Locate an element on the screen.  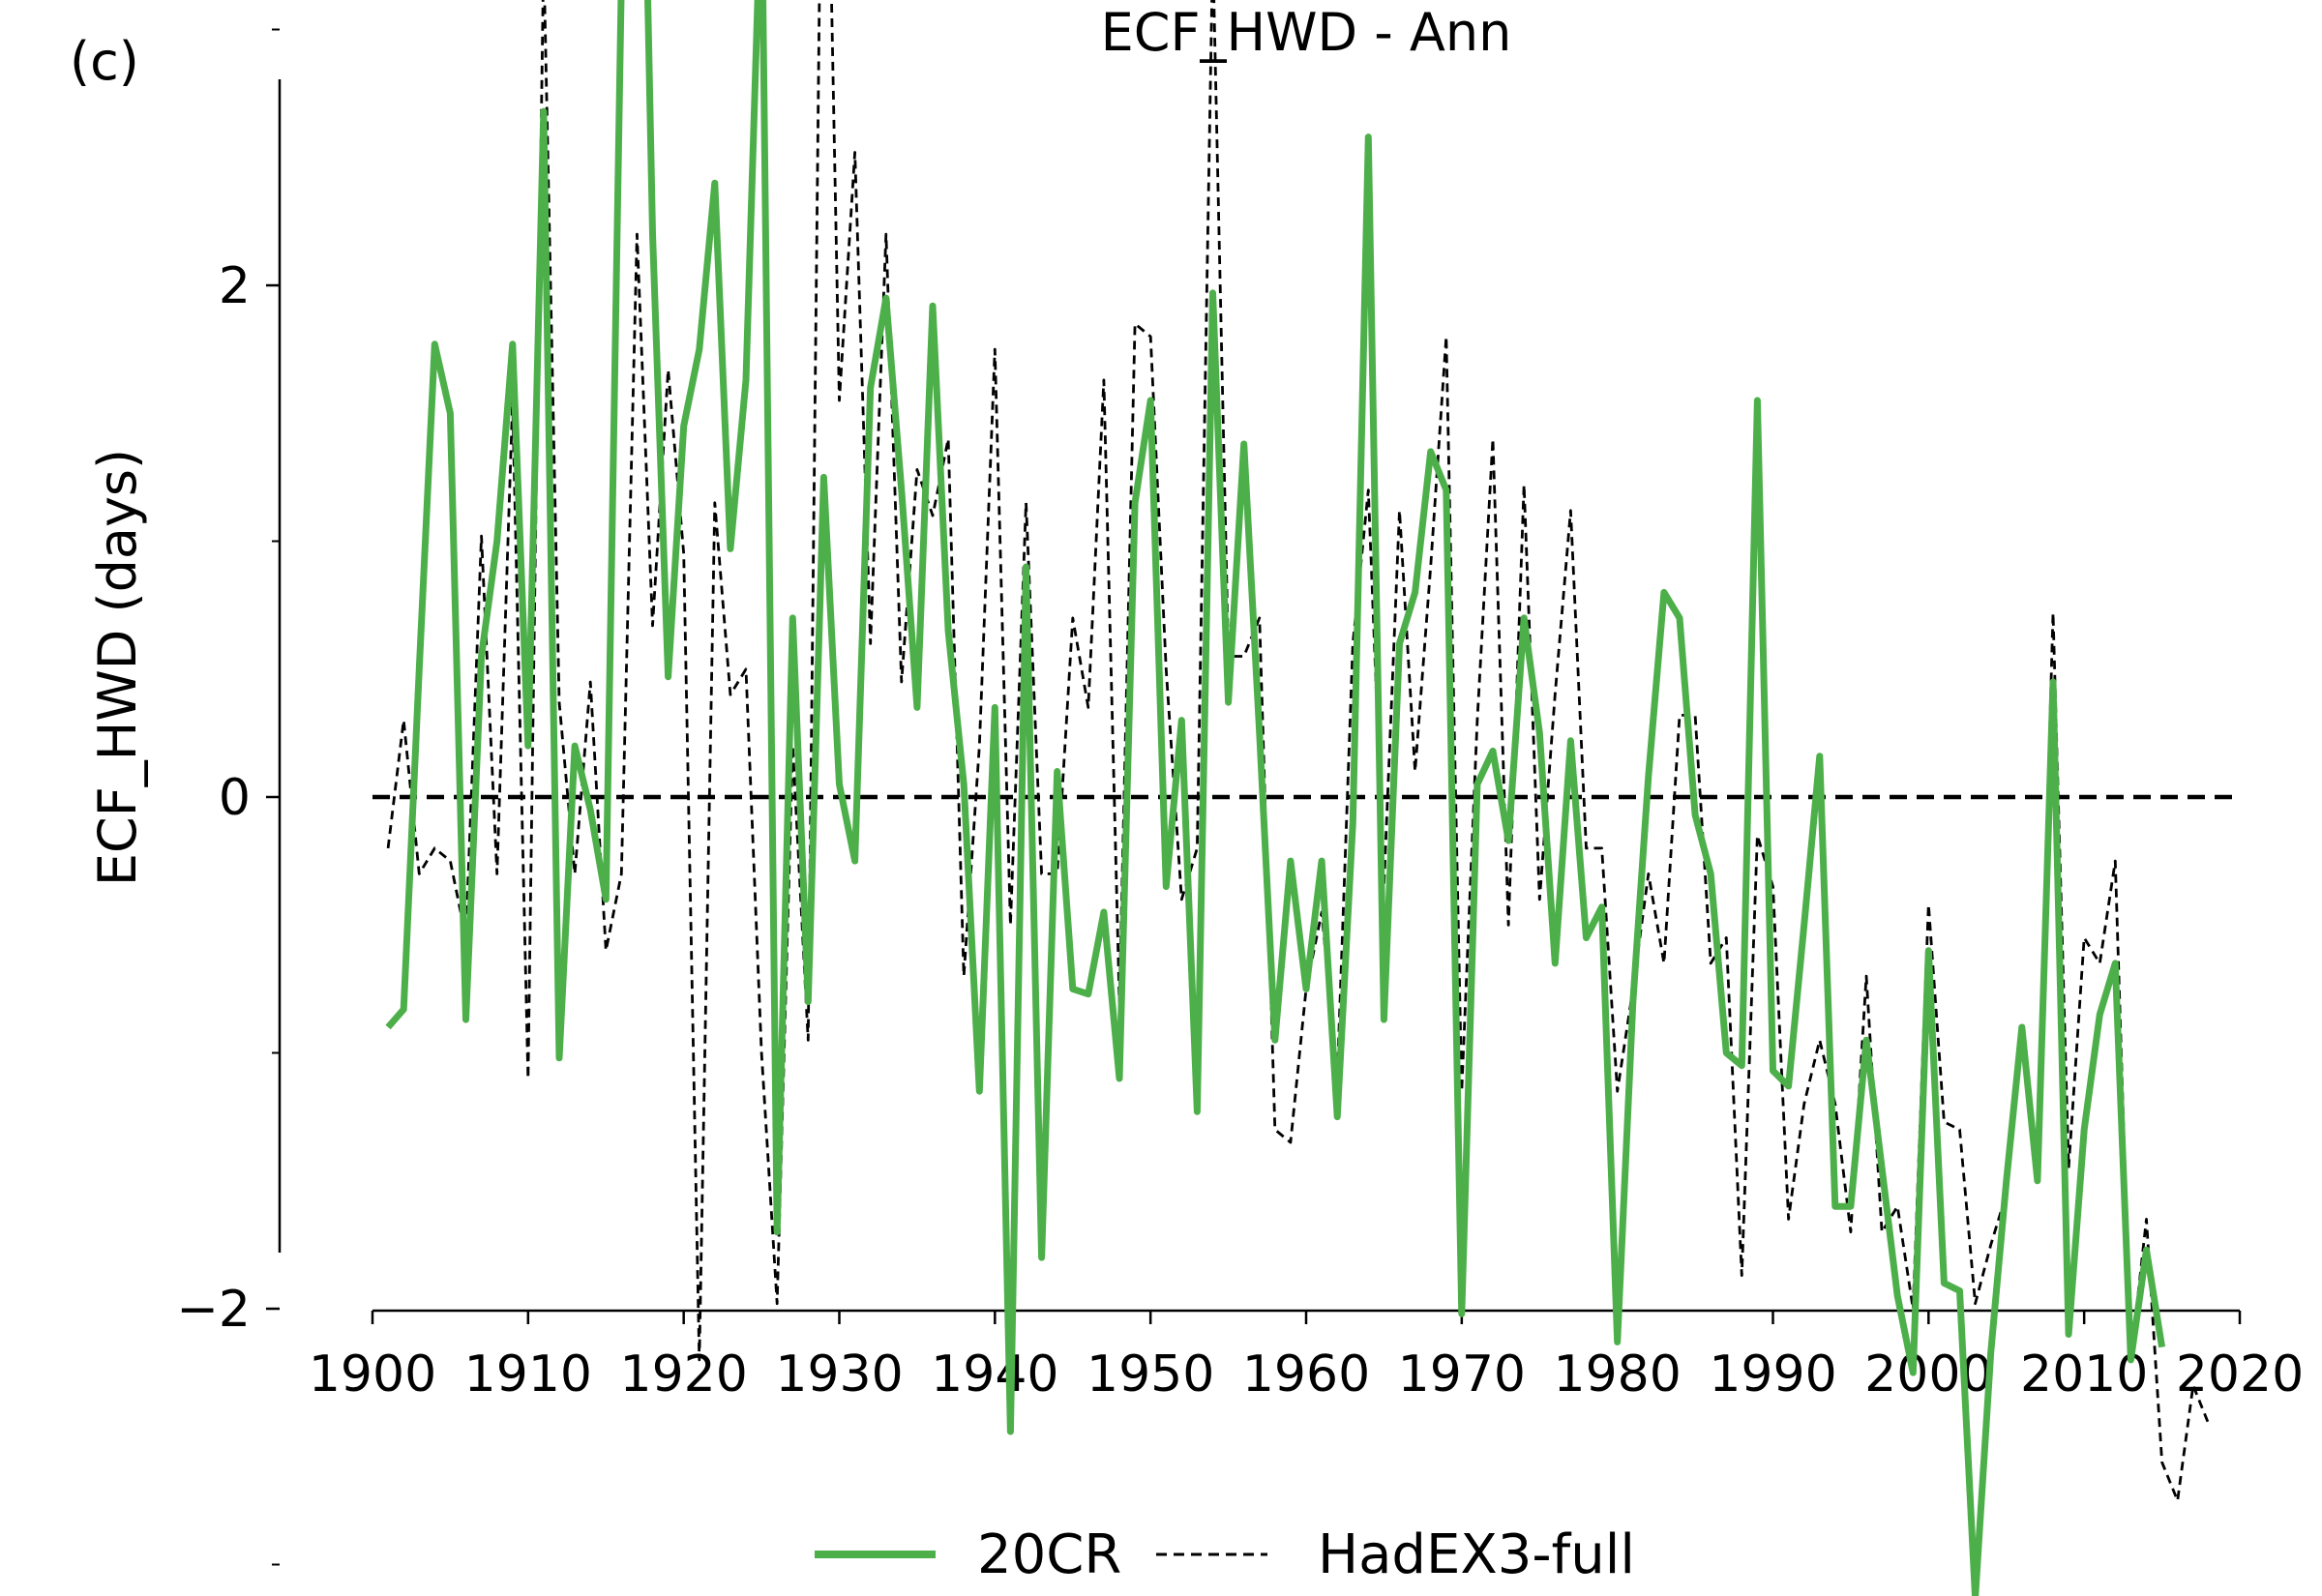
y-axis: −2024 is located at coordinates (229, 797).